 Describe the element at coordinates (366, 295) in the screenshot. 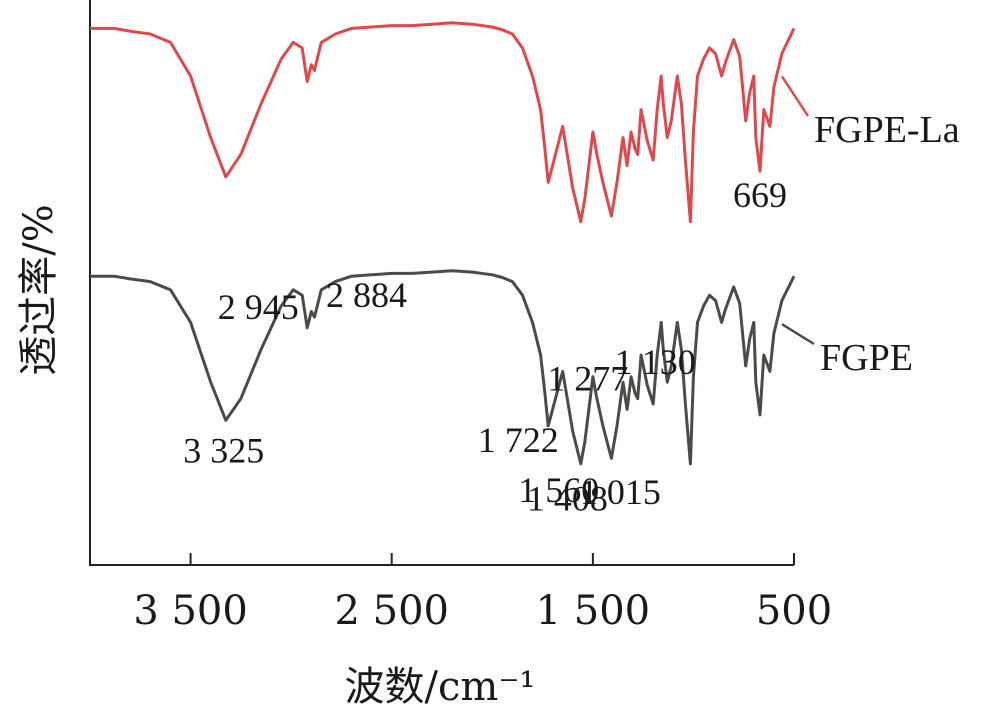

I see `peak-annotation: 2 884` at that location.